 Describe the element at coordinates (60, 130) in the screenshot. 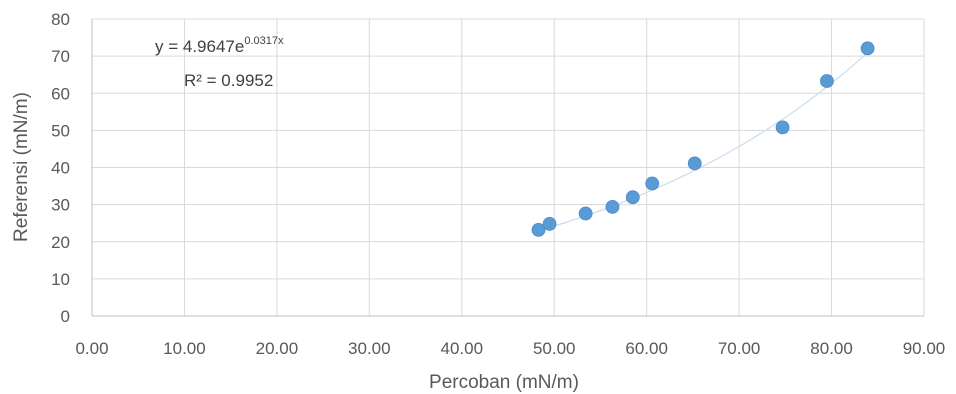

I see `y-tick-label: 50` at that location.